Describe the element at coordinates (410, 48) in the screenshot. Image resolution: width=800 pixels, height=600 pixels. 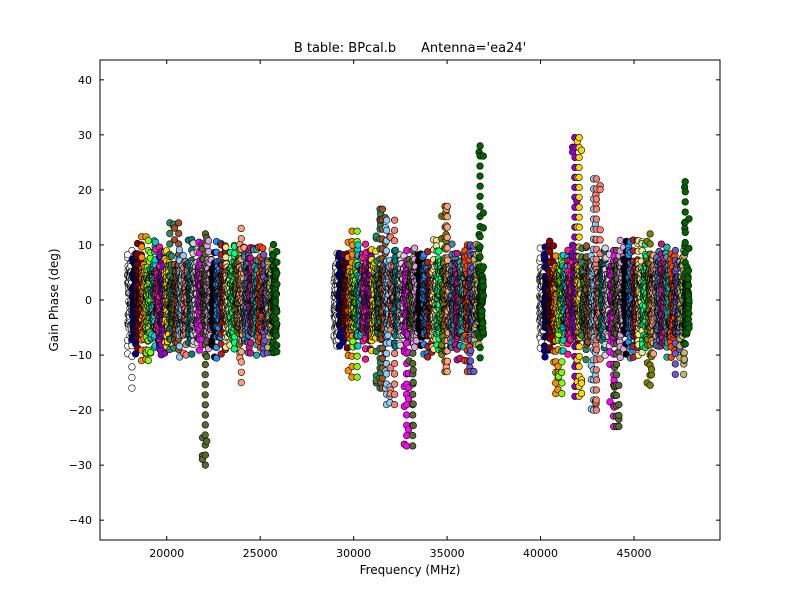
I see `chart-title: B table: BPcal.b Antenna='ea24'` at that location.